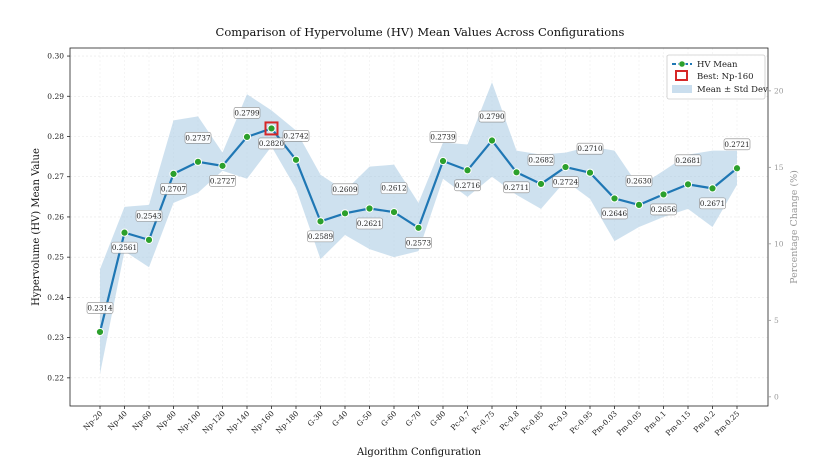  What do you see at coordinates (437, 418) in the screenshot?
I see `x-tick-label: G-80` at bounding box center [437, 418].